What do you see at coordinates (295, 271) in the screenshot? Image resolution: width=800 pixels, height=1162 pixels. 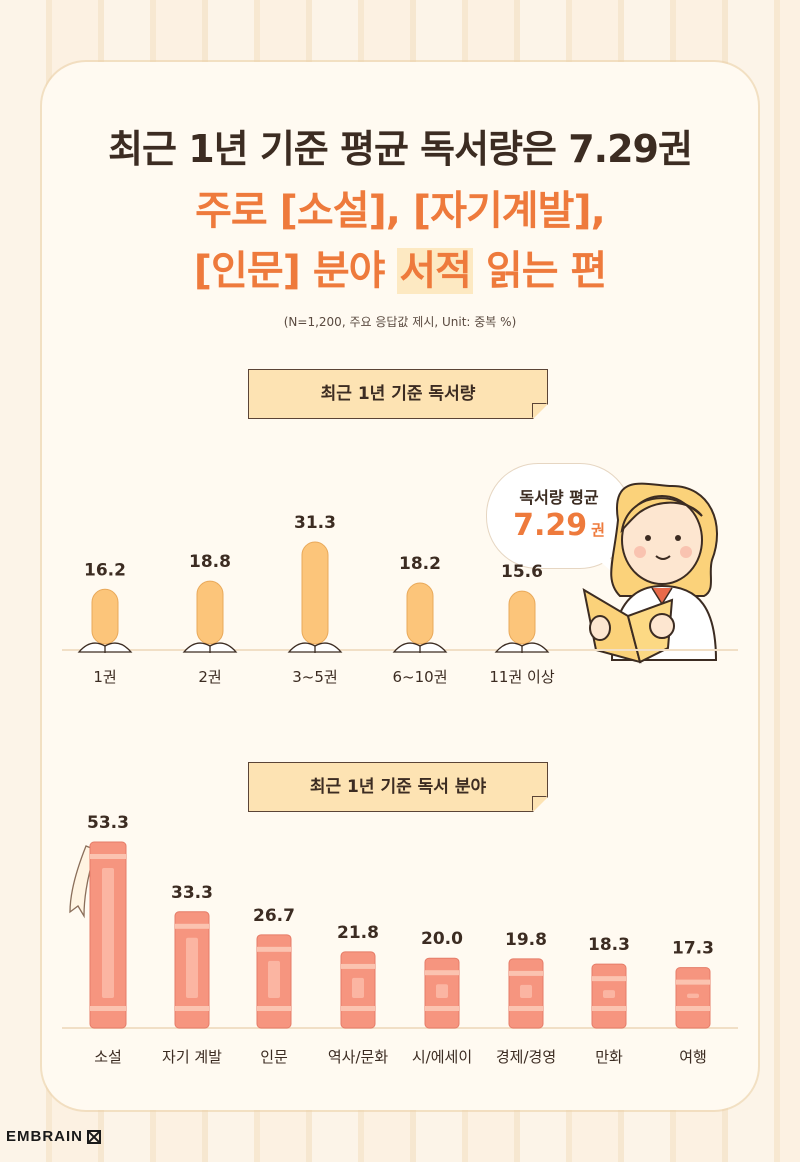 I see `headline-line-3-part-a: [인문] 분야` at bounding box center [295, 271].